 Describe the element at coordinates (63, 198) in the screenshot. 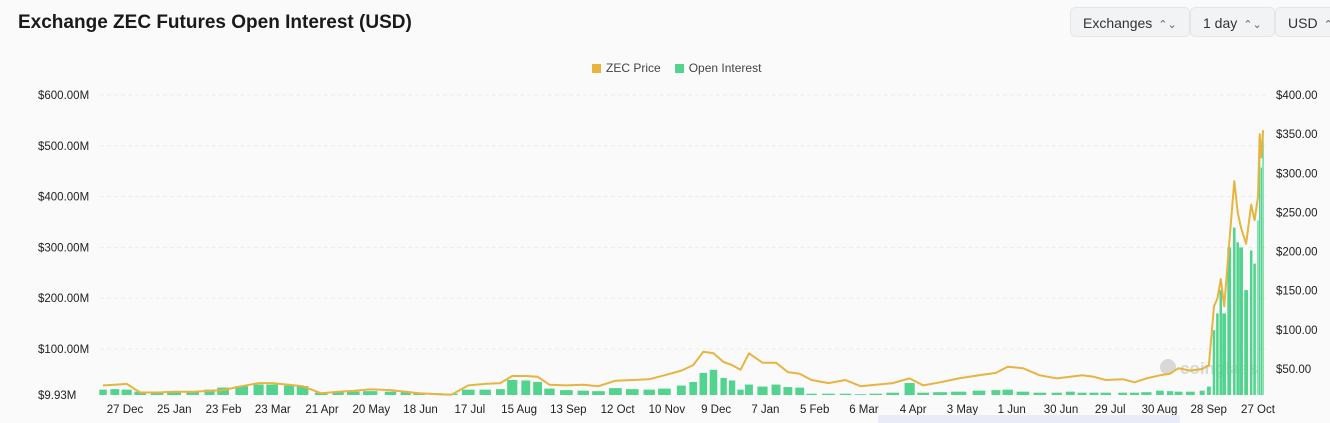

I see `left-tick-label: $400.00M` at that location.